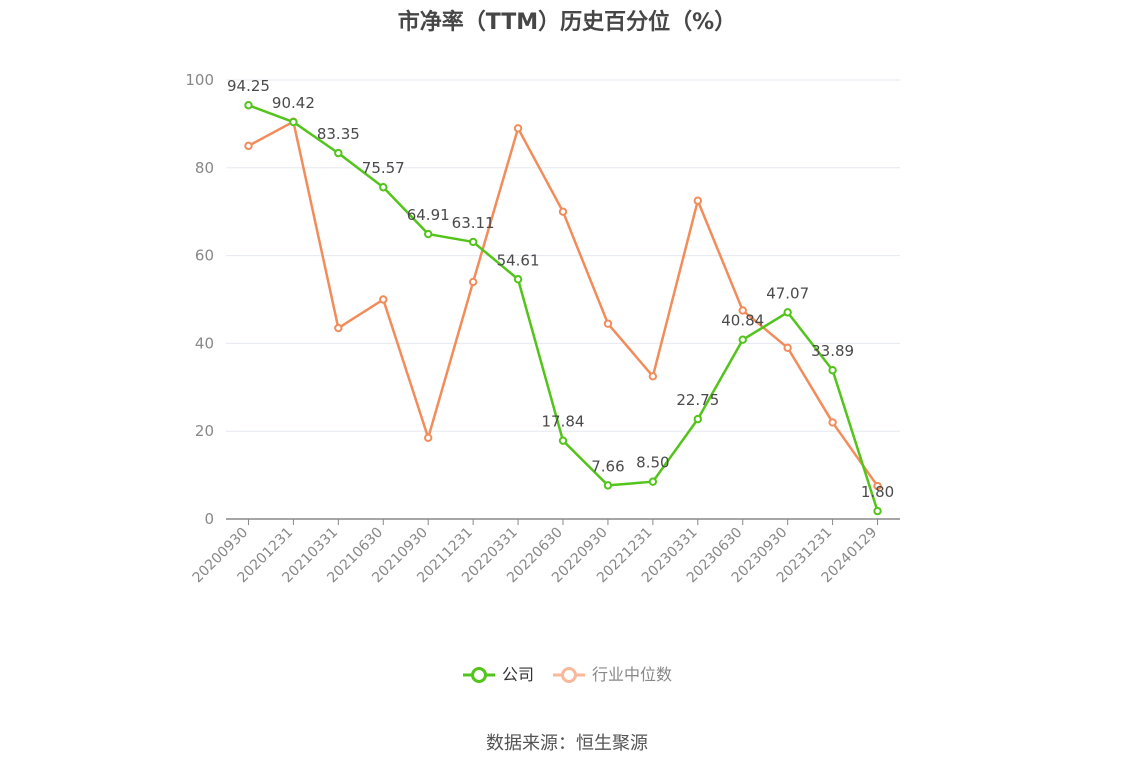  What do you see at coordinates (473, 223) in the screenshot?
I see `data-label-company: 63.11` at bounding box center [473, 223].